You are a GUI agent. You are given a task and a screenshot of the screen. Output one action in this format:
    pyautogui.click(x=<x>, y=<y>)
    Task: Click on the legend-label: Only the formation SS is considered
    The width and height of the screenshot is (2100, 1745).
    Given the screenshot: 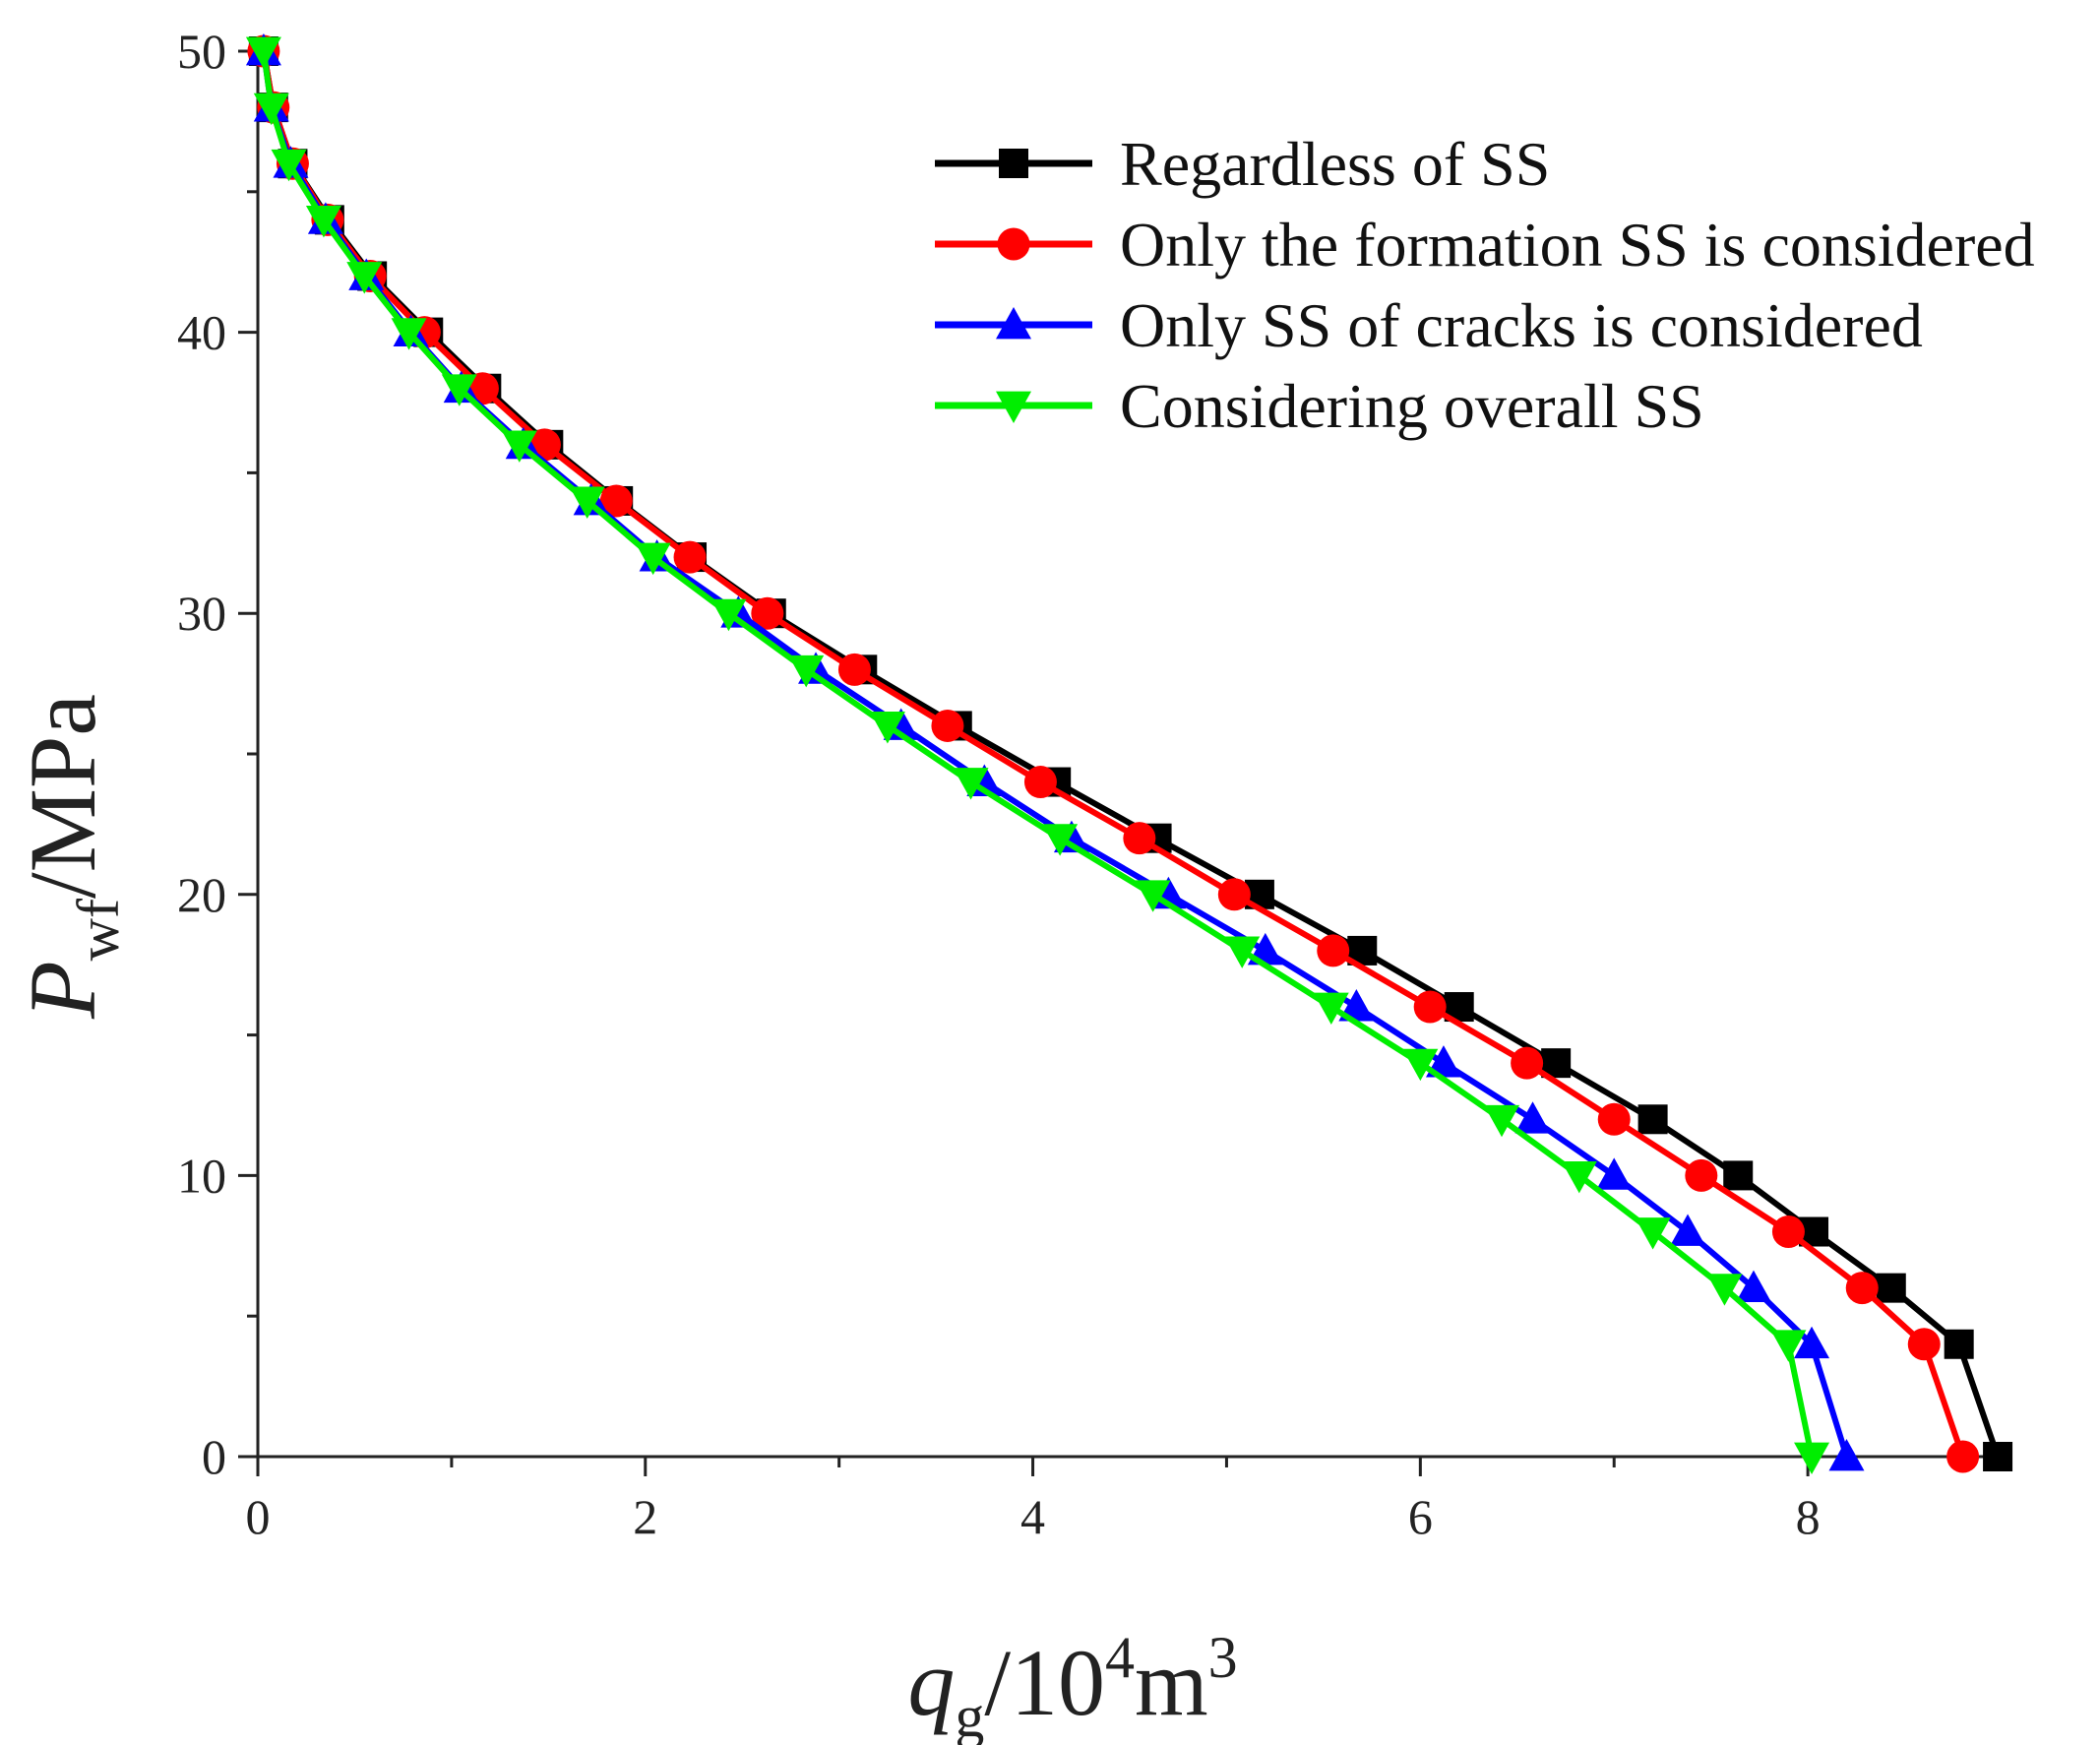 What is the action you would take?
    pyautogui.click(x=1577, y=245)
    